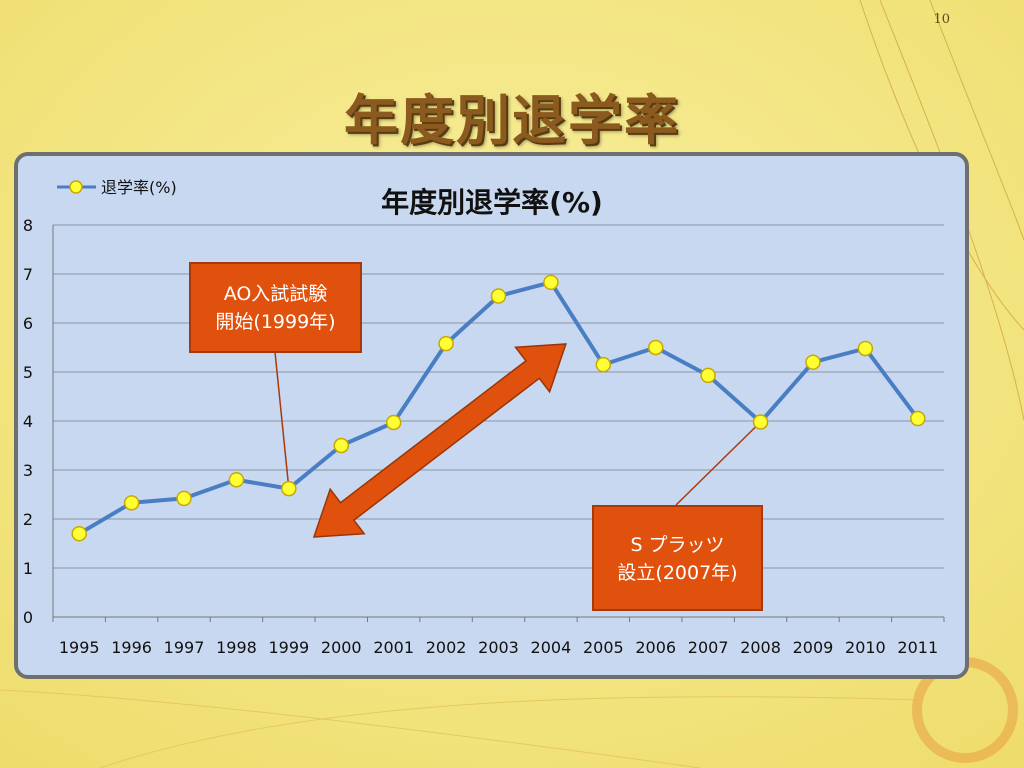 The image size is (1024, 768). I want to click on data-point-2010, so click(865, 348).